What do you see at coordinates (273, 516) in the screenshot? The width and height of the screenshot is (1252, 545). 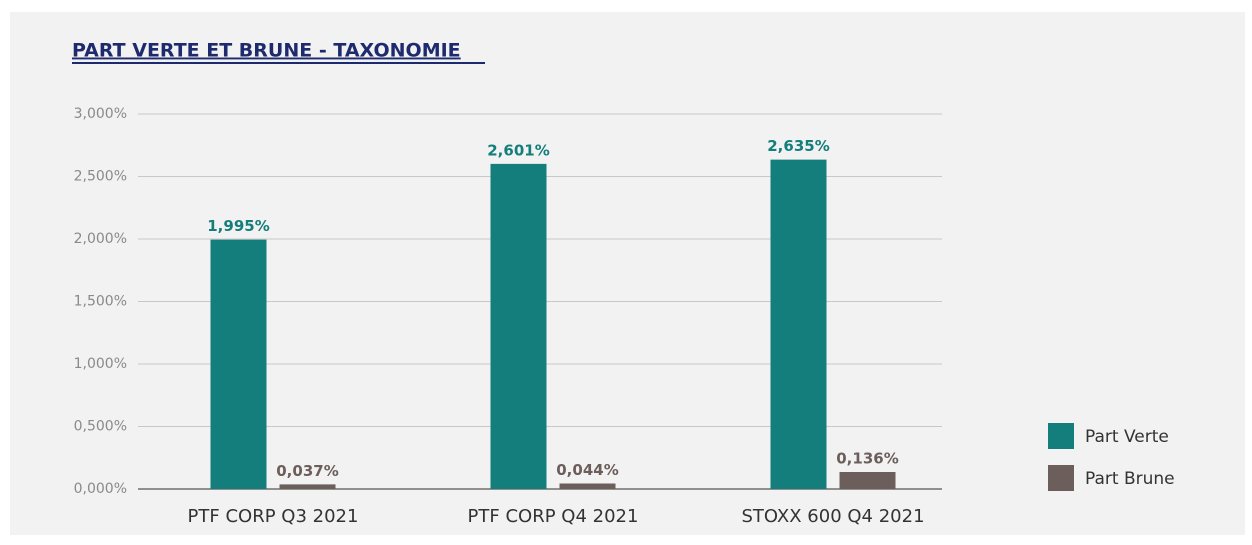 I see `x-tick-label: PTF CORP Q3 2021` at bounding box center [273, 516].